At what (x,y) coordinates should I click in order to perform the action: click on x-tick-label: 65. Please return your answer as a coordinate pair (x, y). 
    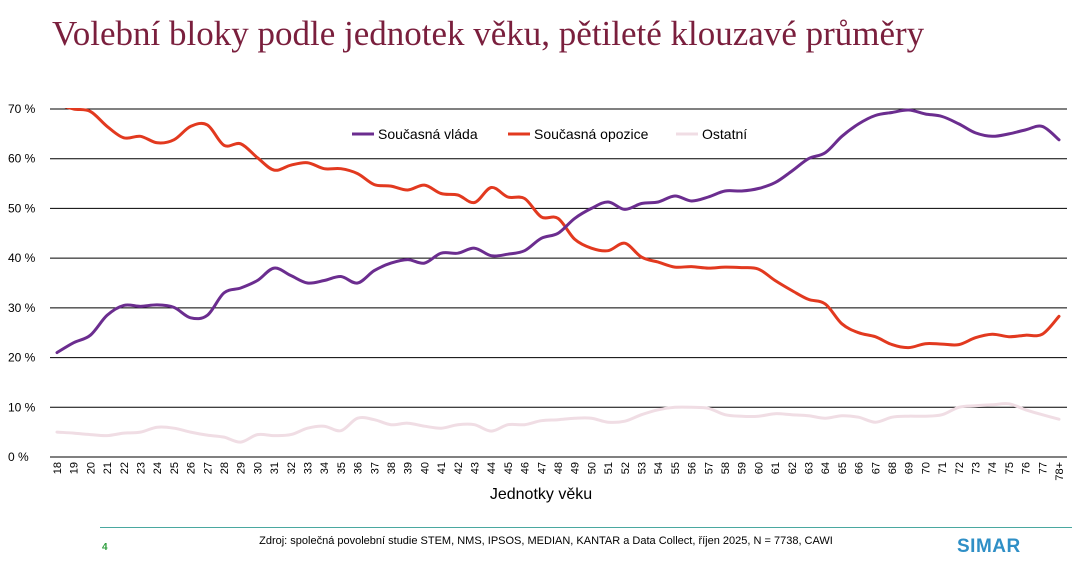
    Looking at the image, I should click on (843, 468).